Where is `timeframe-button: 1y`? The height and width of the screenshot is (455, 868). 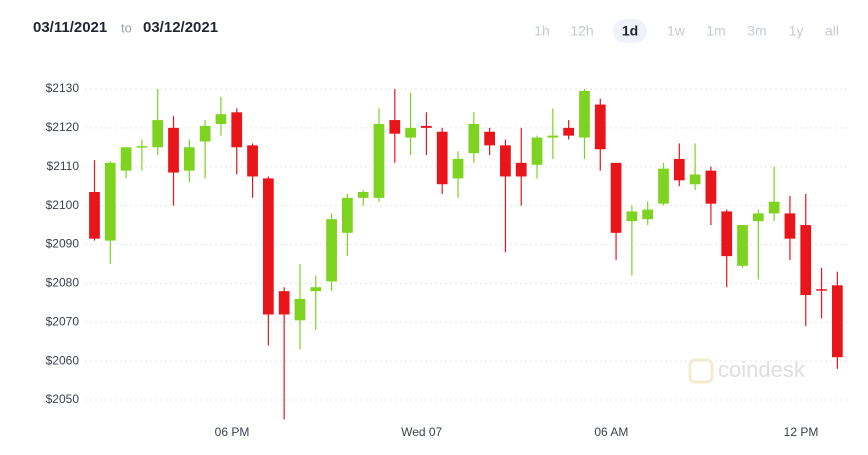 timeframe-button: 1y is located at coordinates (796, 31).